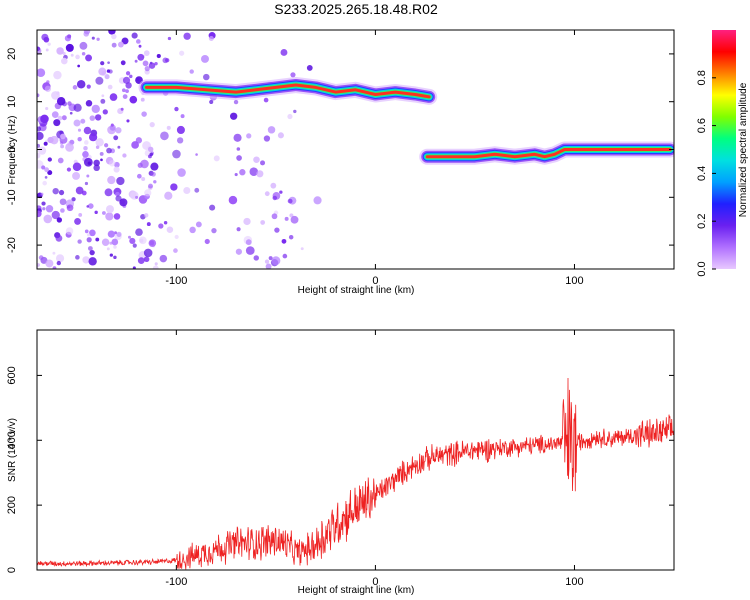  I want to click on y-tick-label: 20, so click(12, 54).